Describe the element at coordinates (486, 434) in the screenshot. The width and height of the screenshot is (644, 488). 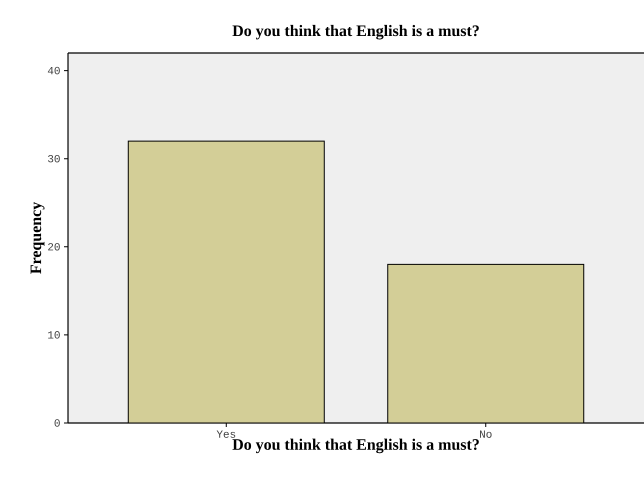
I see `x-tick-label: No` at that location.